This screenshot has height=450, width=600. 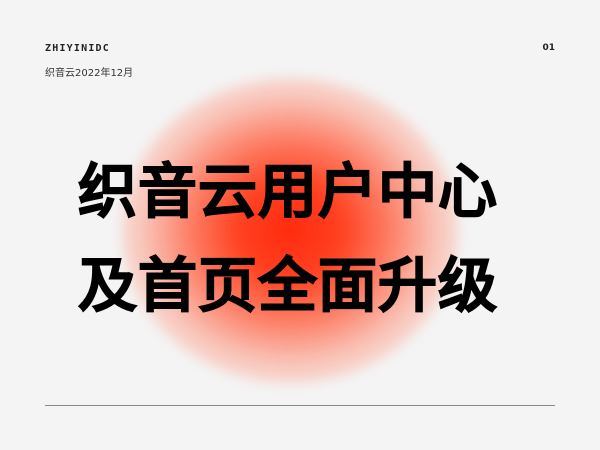 I want to click on bottom-divider, so click(x=300, y=405).